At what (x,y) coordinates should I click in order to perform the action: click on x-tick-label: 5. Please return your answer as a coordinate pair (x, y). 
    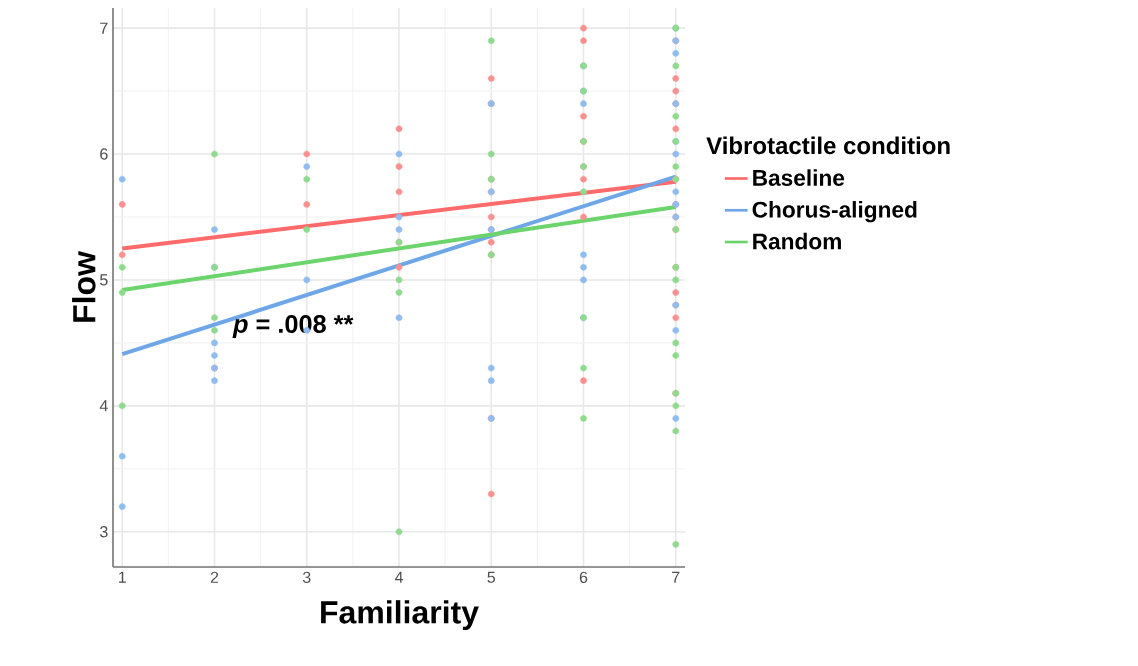
    Looking at the image, I should click on (491, 577).